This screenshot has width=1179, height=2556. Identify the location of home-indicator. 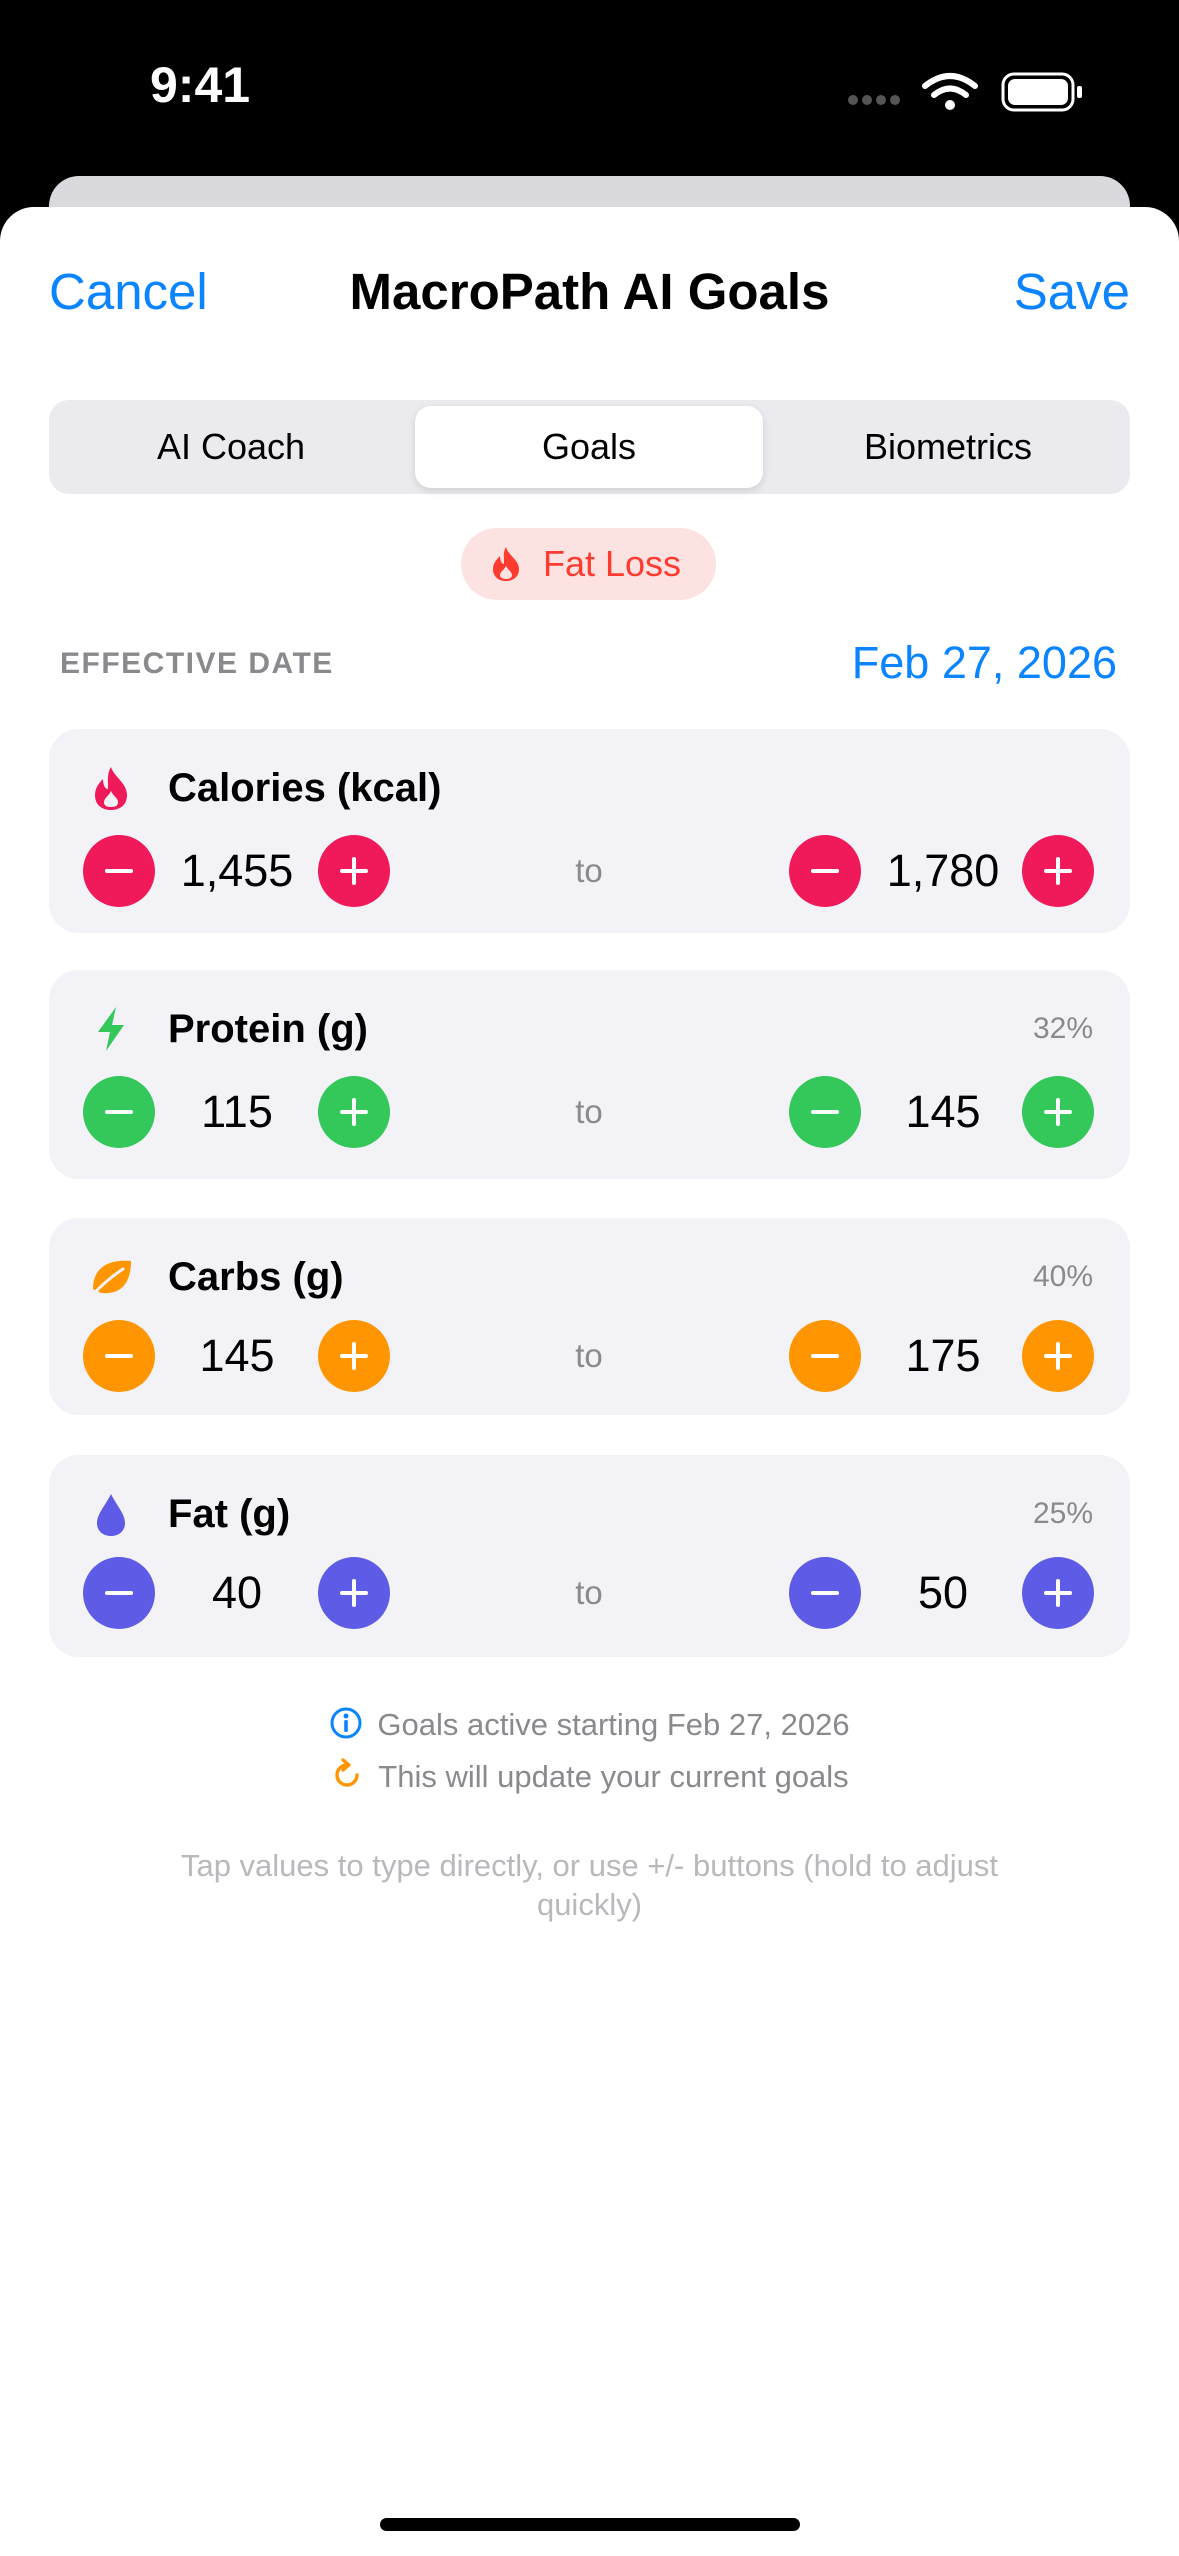
(590, 2524).